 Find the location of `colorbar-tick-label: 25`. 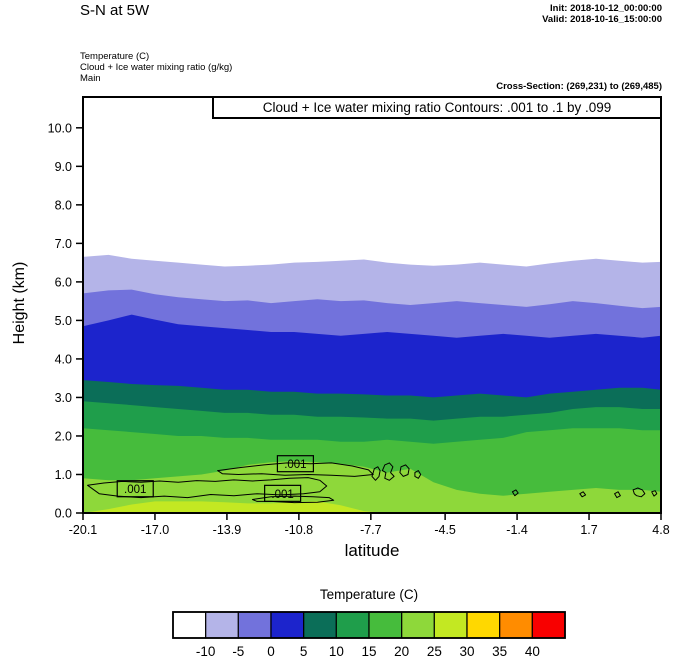

colorbar-tick-label: 25 is located at coordinates (434, 651).